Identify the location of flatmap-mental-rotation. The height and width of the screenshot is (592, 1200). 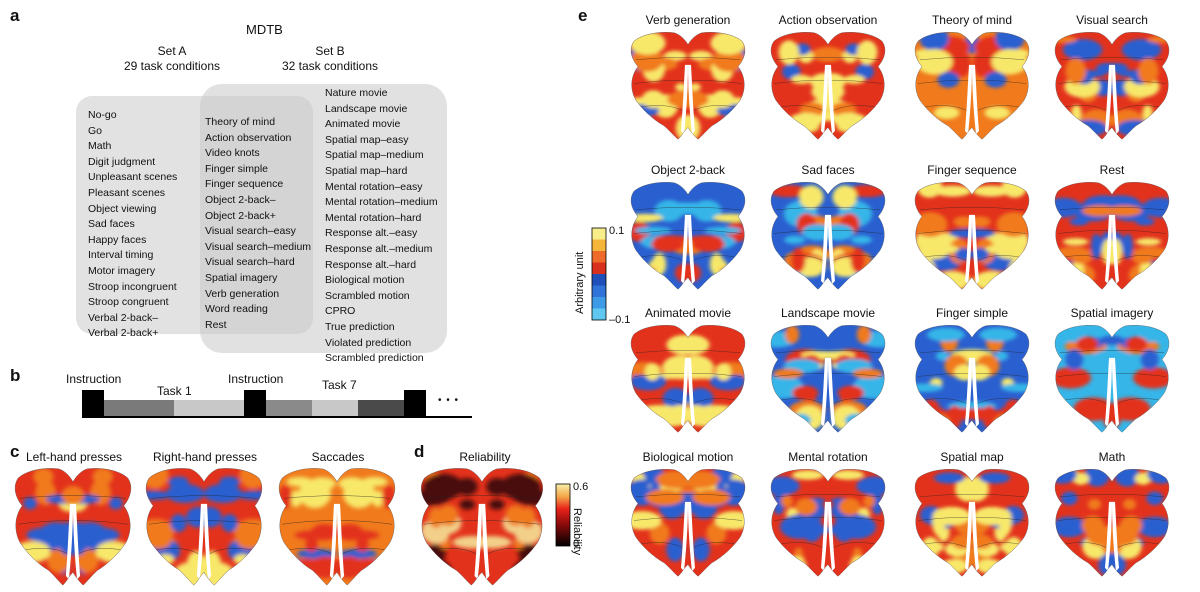
(828, 523).